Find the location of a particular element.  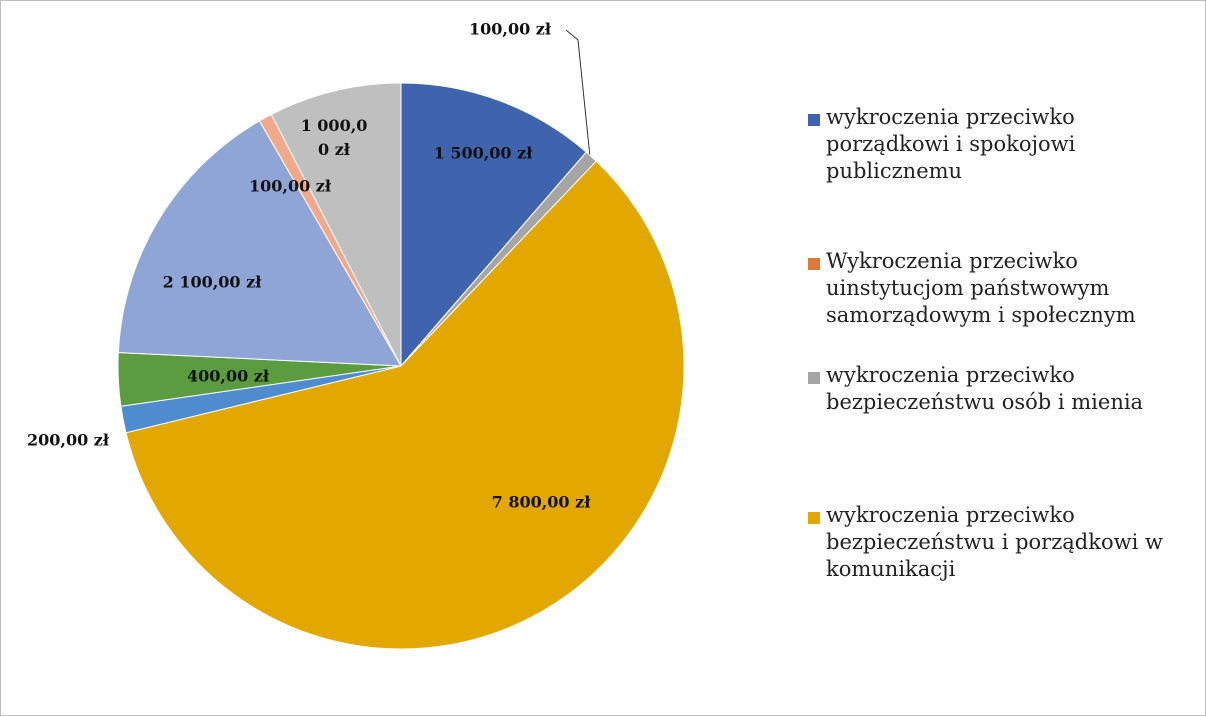

data-label: 2 100,00 zł is located at coordinates (213, 282).